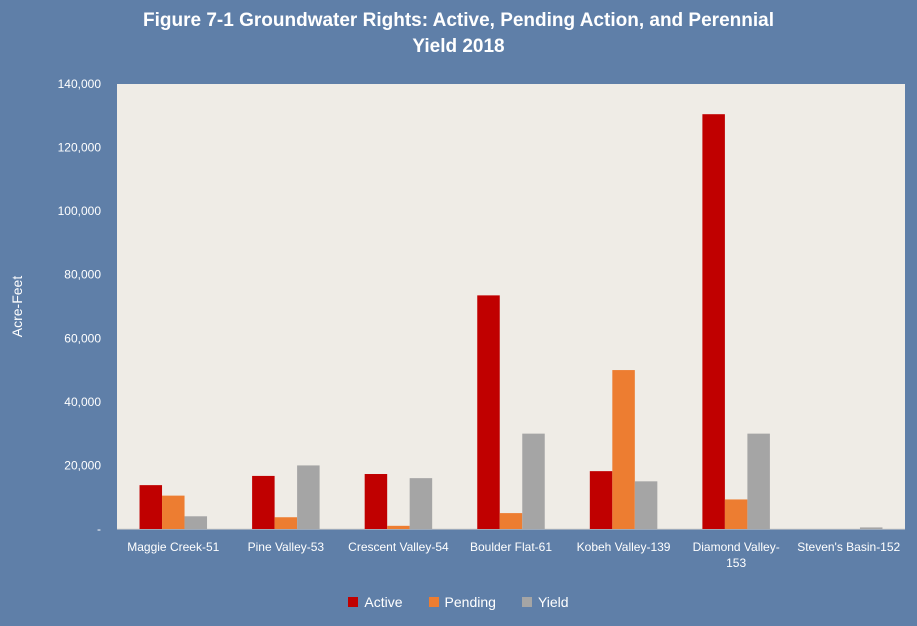 This screenshot has height=626, width=917. I want to click on y-tick-label: 100,000, so click(80, 211).